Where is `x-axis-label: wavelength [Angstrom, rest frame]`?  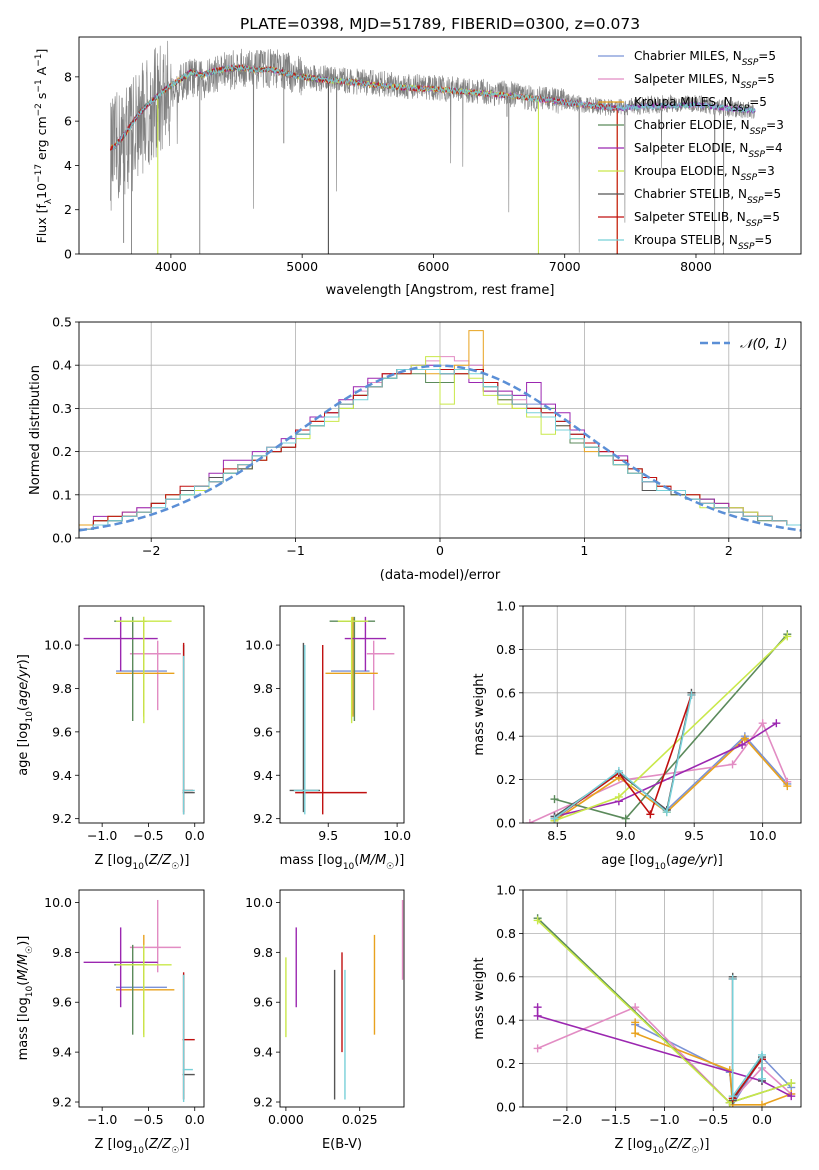 x-axis-label: wavelength [Angstrom, rest frame] is located at coordinates (440, 290).